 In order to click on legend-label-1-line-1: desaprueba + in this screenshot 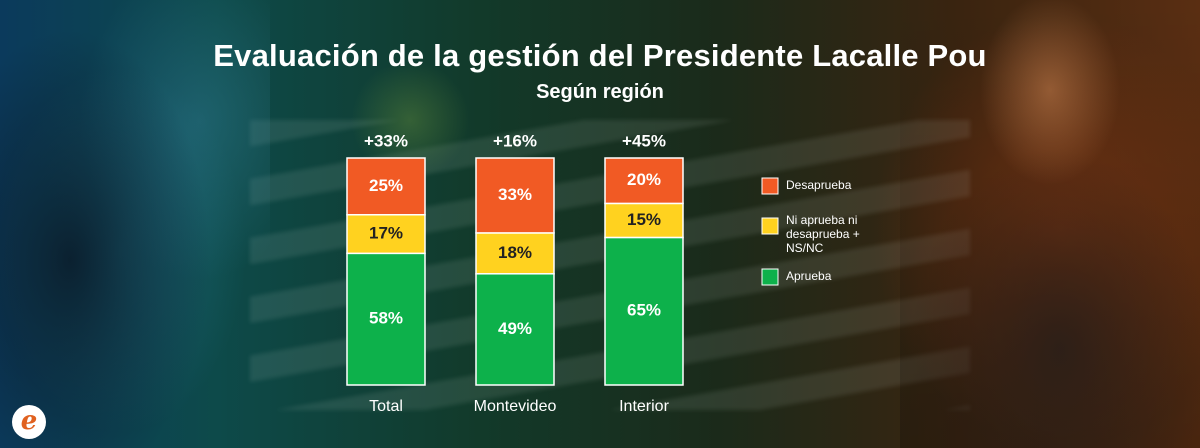, I will do `click(823, 234)`.